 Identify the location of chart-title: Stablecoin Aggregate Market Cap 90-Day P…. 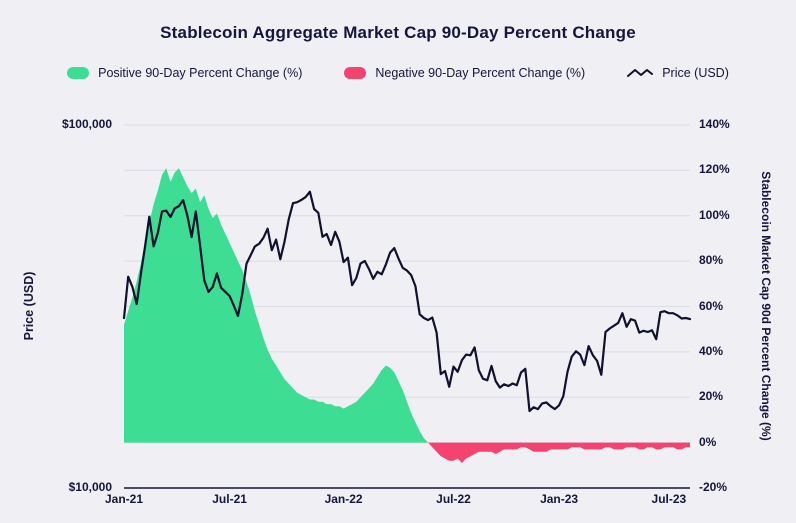
(398, 32).